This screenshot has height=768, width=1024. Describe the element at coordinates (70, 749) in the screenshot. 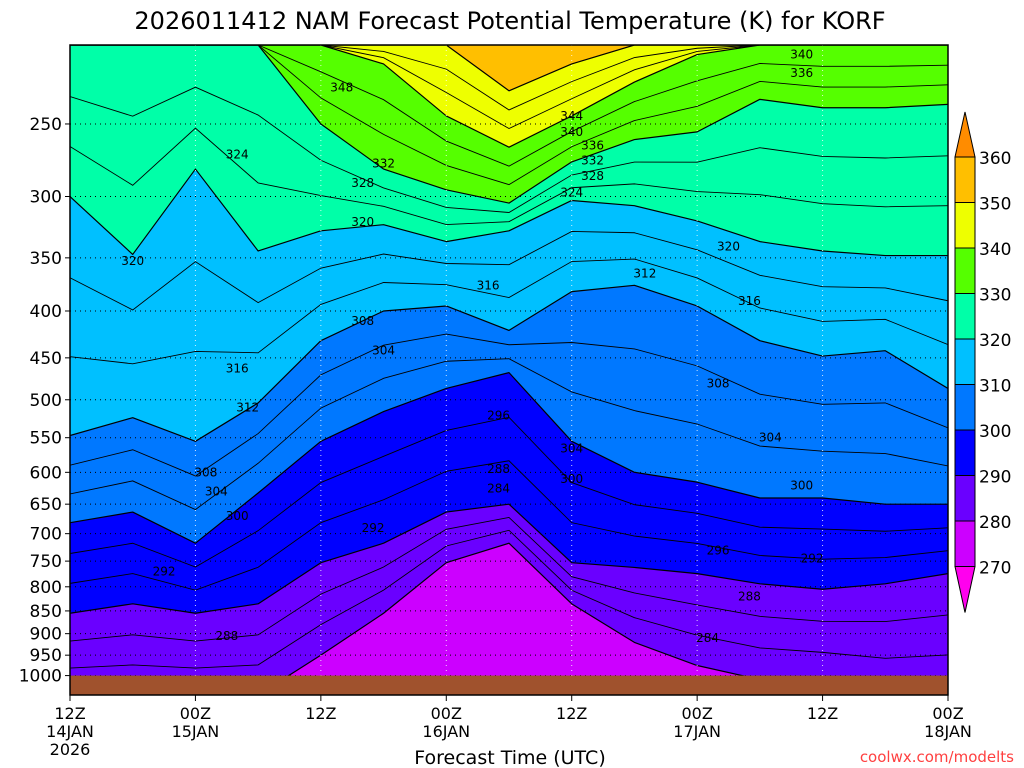

I see `x-tick-label: 2026` at that location.